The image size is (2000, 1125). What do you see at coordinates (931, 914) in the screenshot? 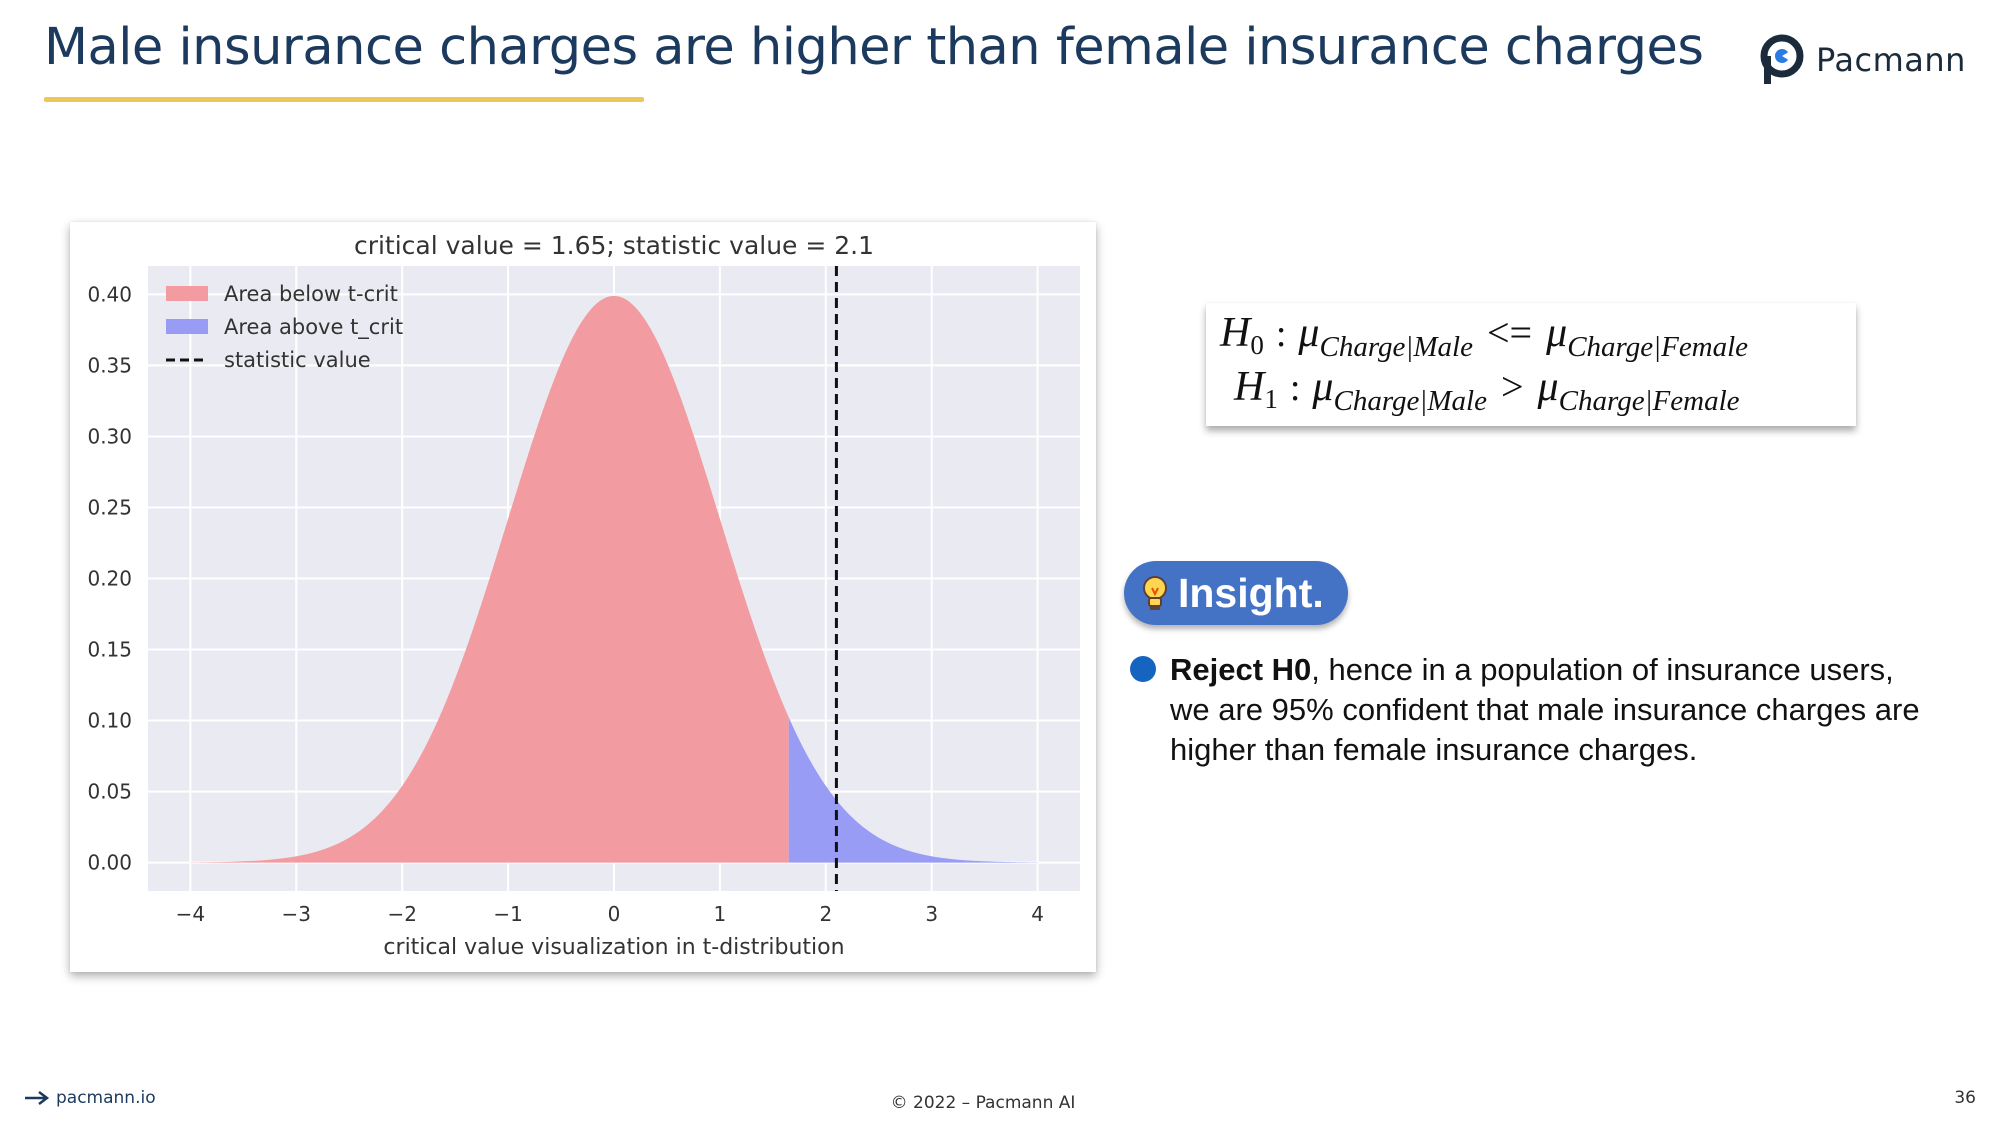
I see `x-tick-label: 3` at bounding box center [931, 914].